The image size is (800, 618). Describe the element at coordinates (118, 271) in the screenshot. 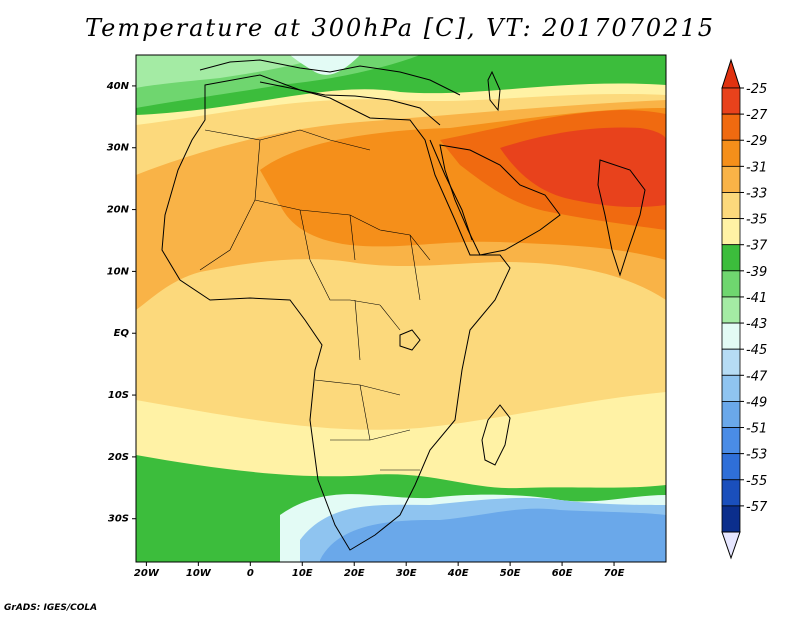

I see `lat-tick-label: 10N` at that location.